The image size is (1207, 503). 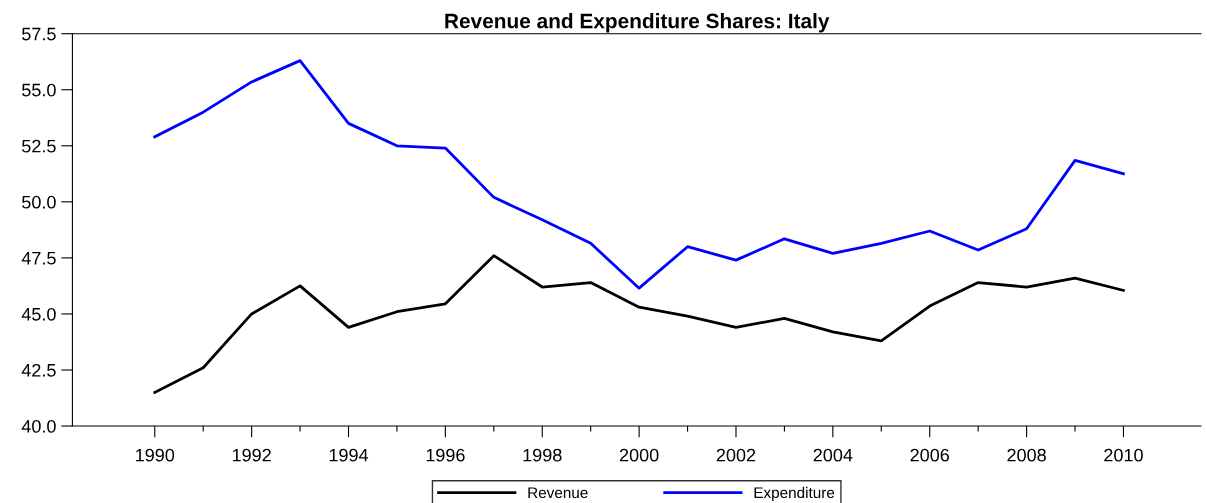 I want to click on y-tick-label: 42.5, so click(x=38, y=370).